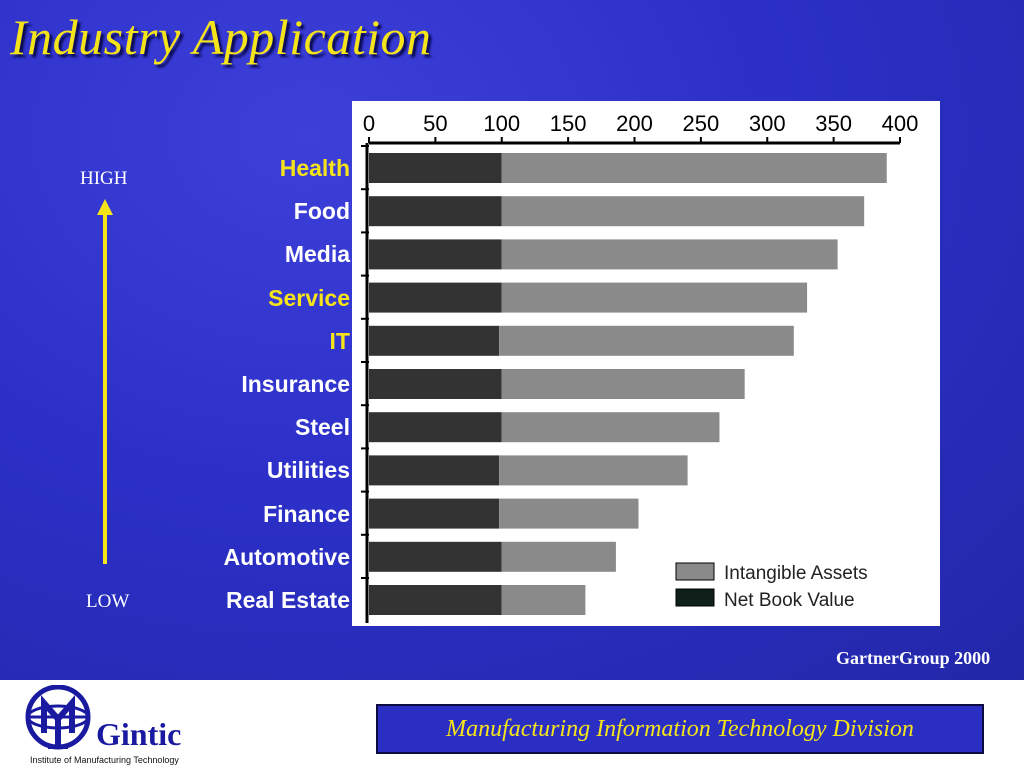 This screenshot has width=1024, height=768. Describe the element at coordinates (701, 123) in the screenshot. I see `x-tick-label-250: 250` at that location.